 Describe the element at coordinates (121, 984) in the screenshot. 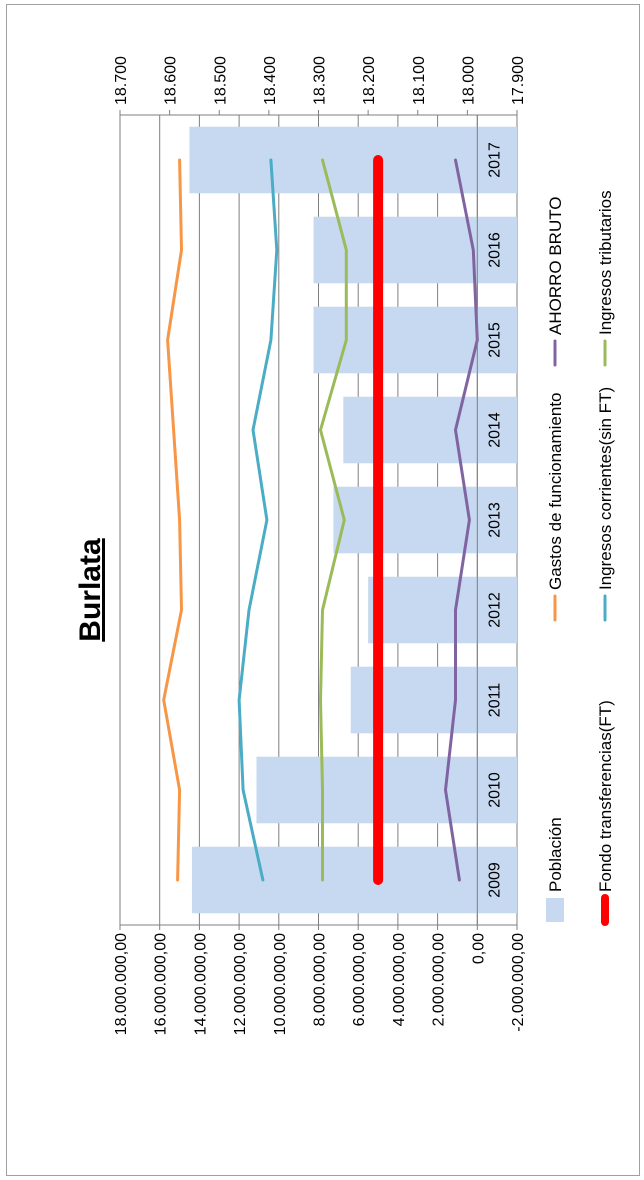

I see `left-tick-label: 18.000.000,00` at that location.